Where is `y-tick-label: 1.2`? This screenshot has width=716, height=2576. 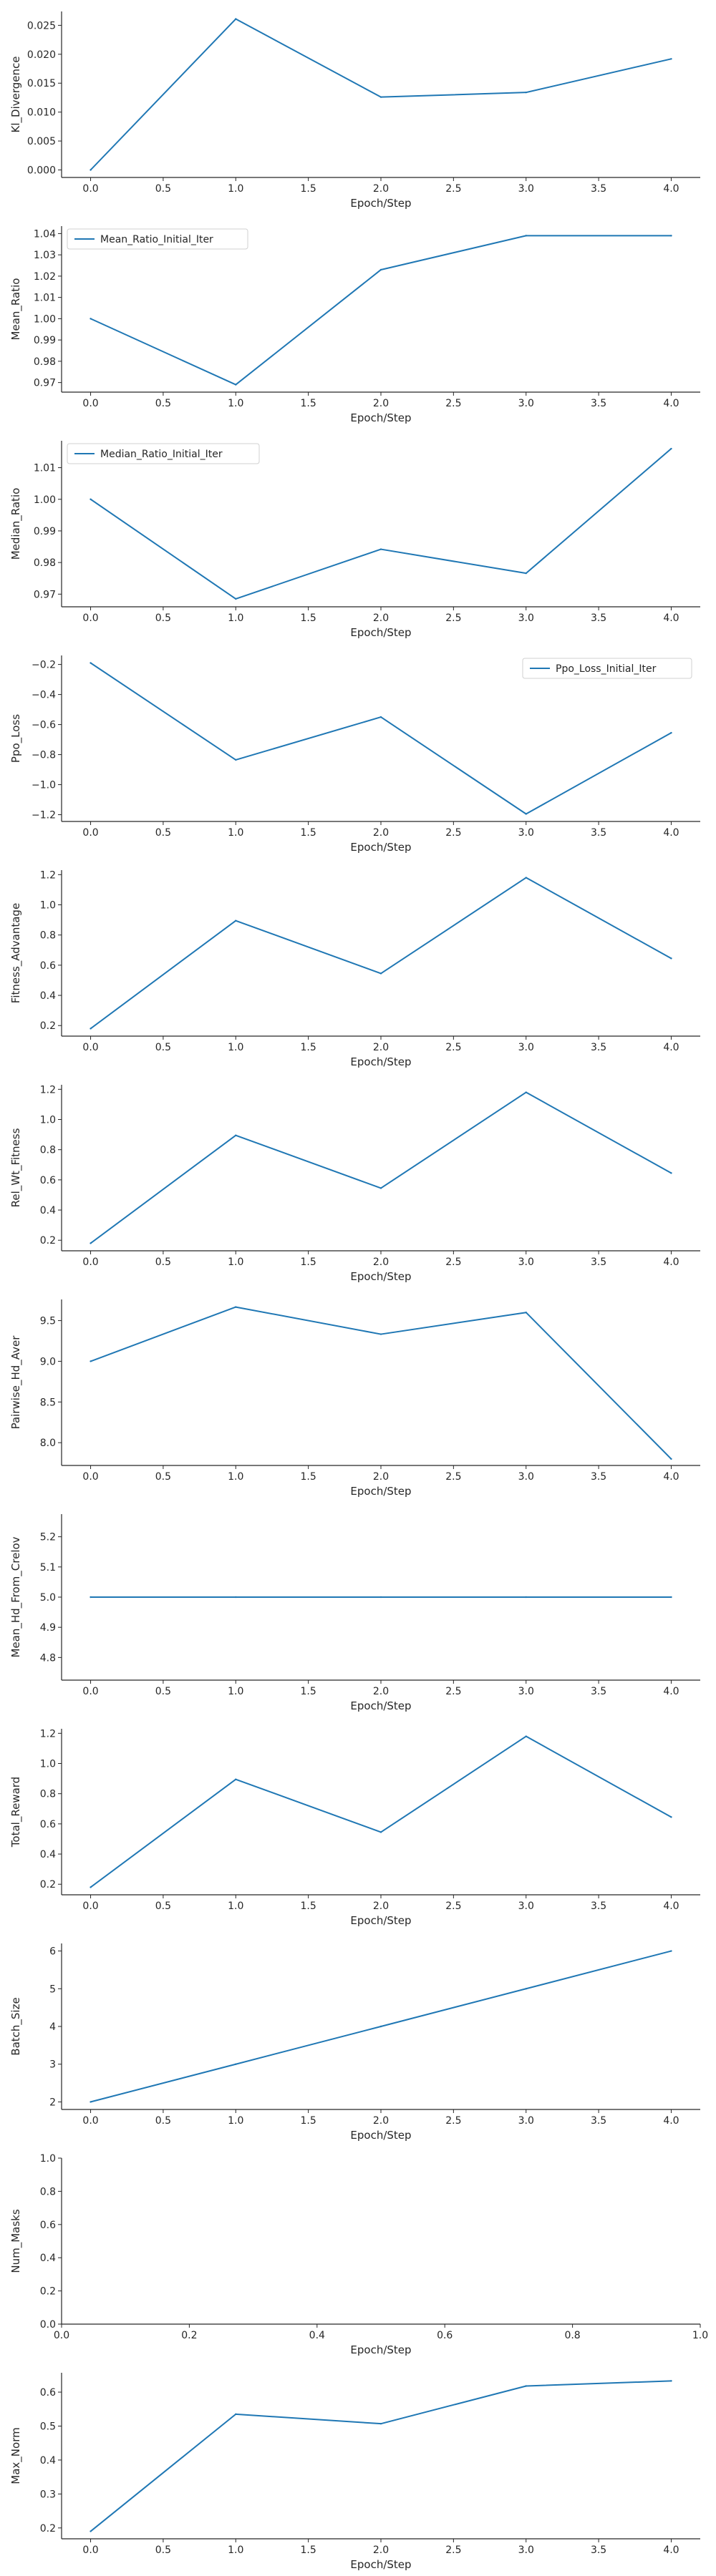
y-tick-label: 1.2 is located at coordinates (48, 1734).